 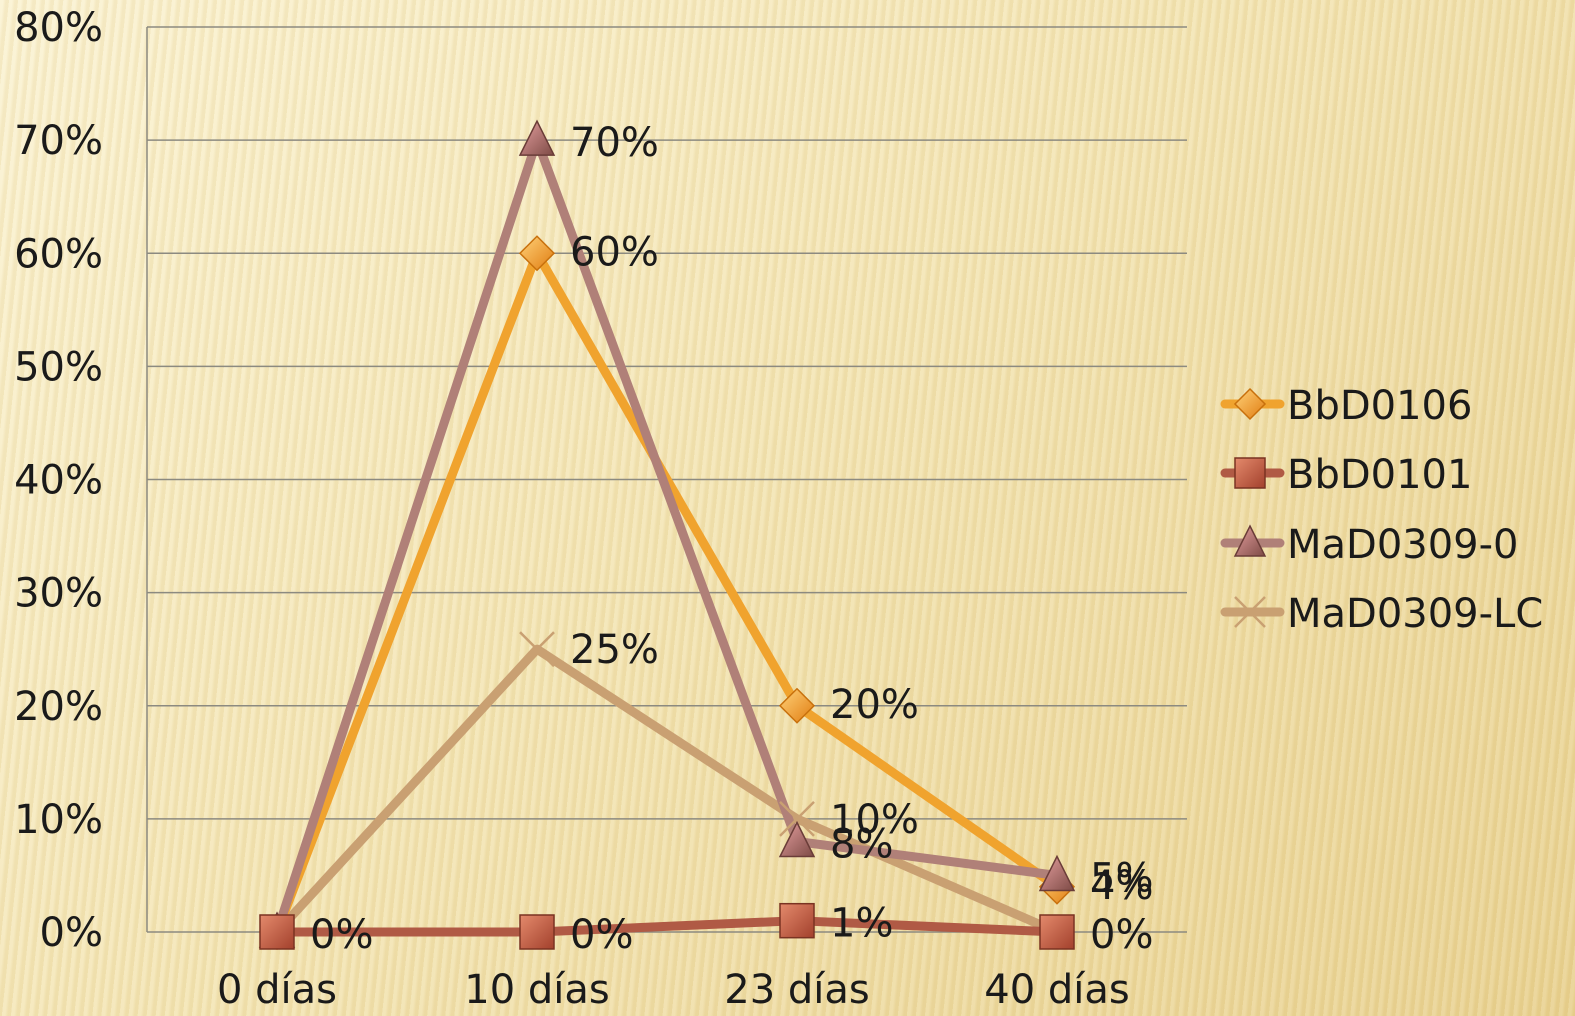 What do you see at coordinates (1121, 886) in the screenshot?
I see `data-label: 4%` at bounding box center [1121, 886].